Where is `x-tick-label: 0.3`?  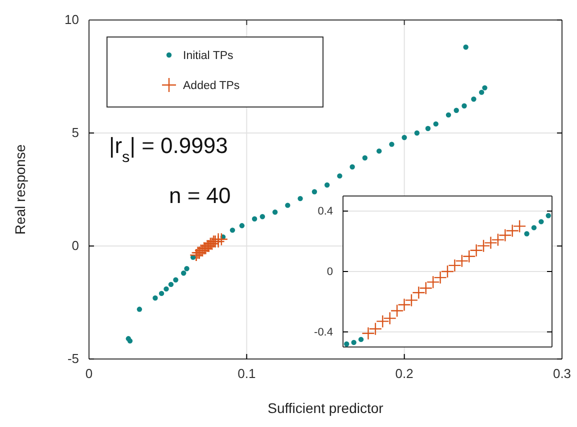
x-tick-label: 0.3 is located at coordinates (562, 374).